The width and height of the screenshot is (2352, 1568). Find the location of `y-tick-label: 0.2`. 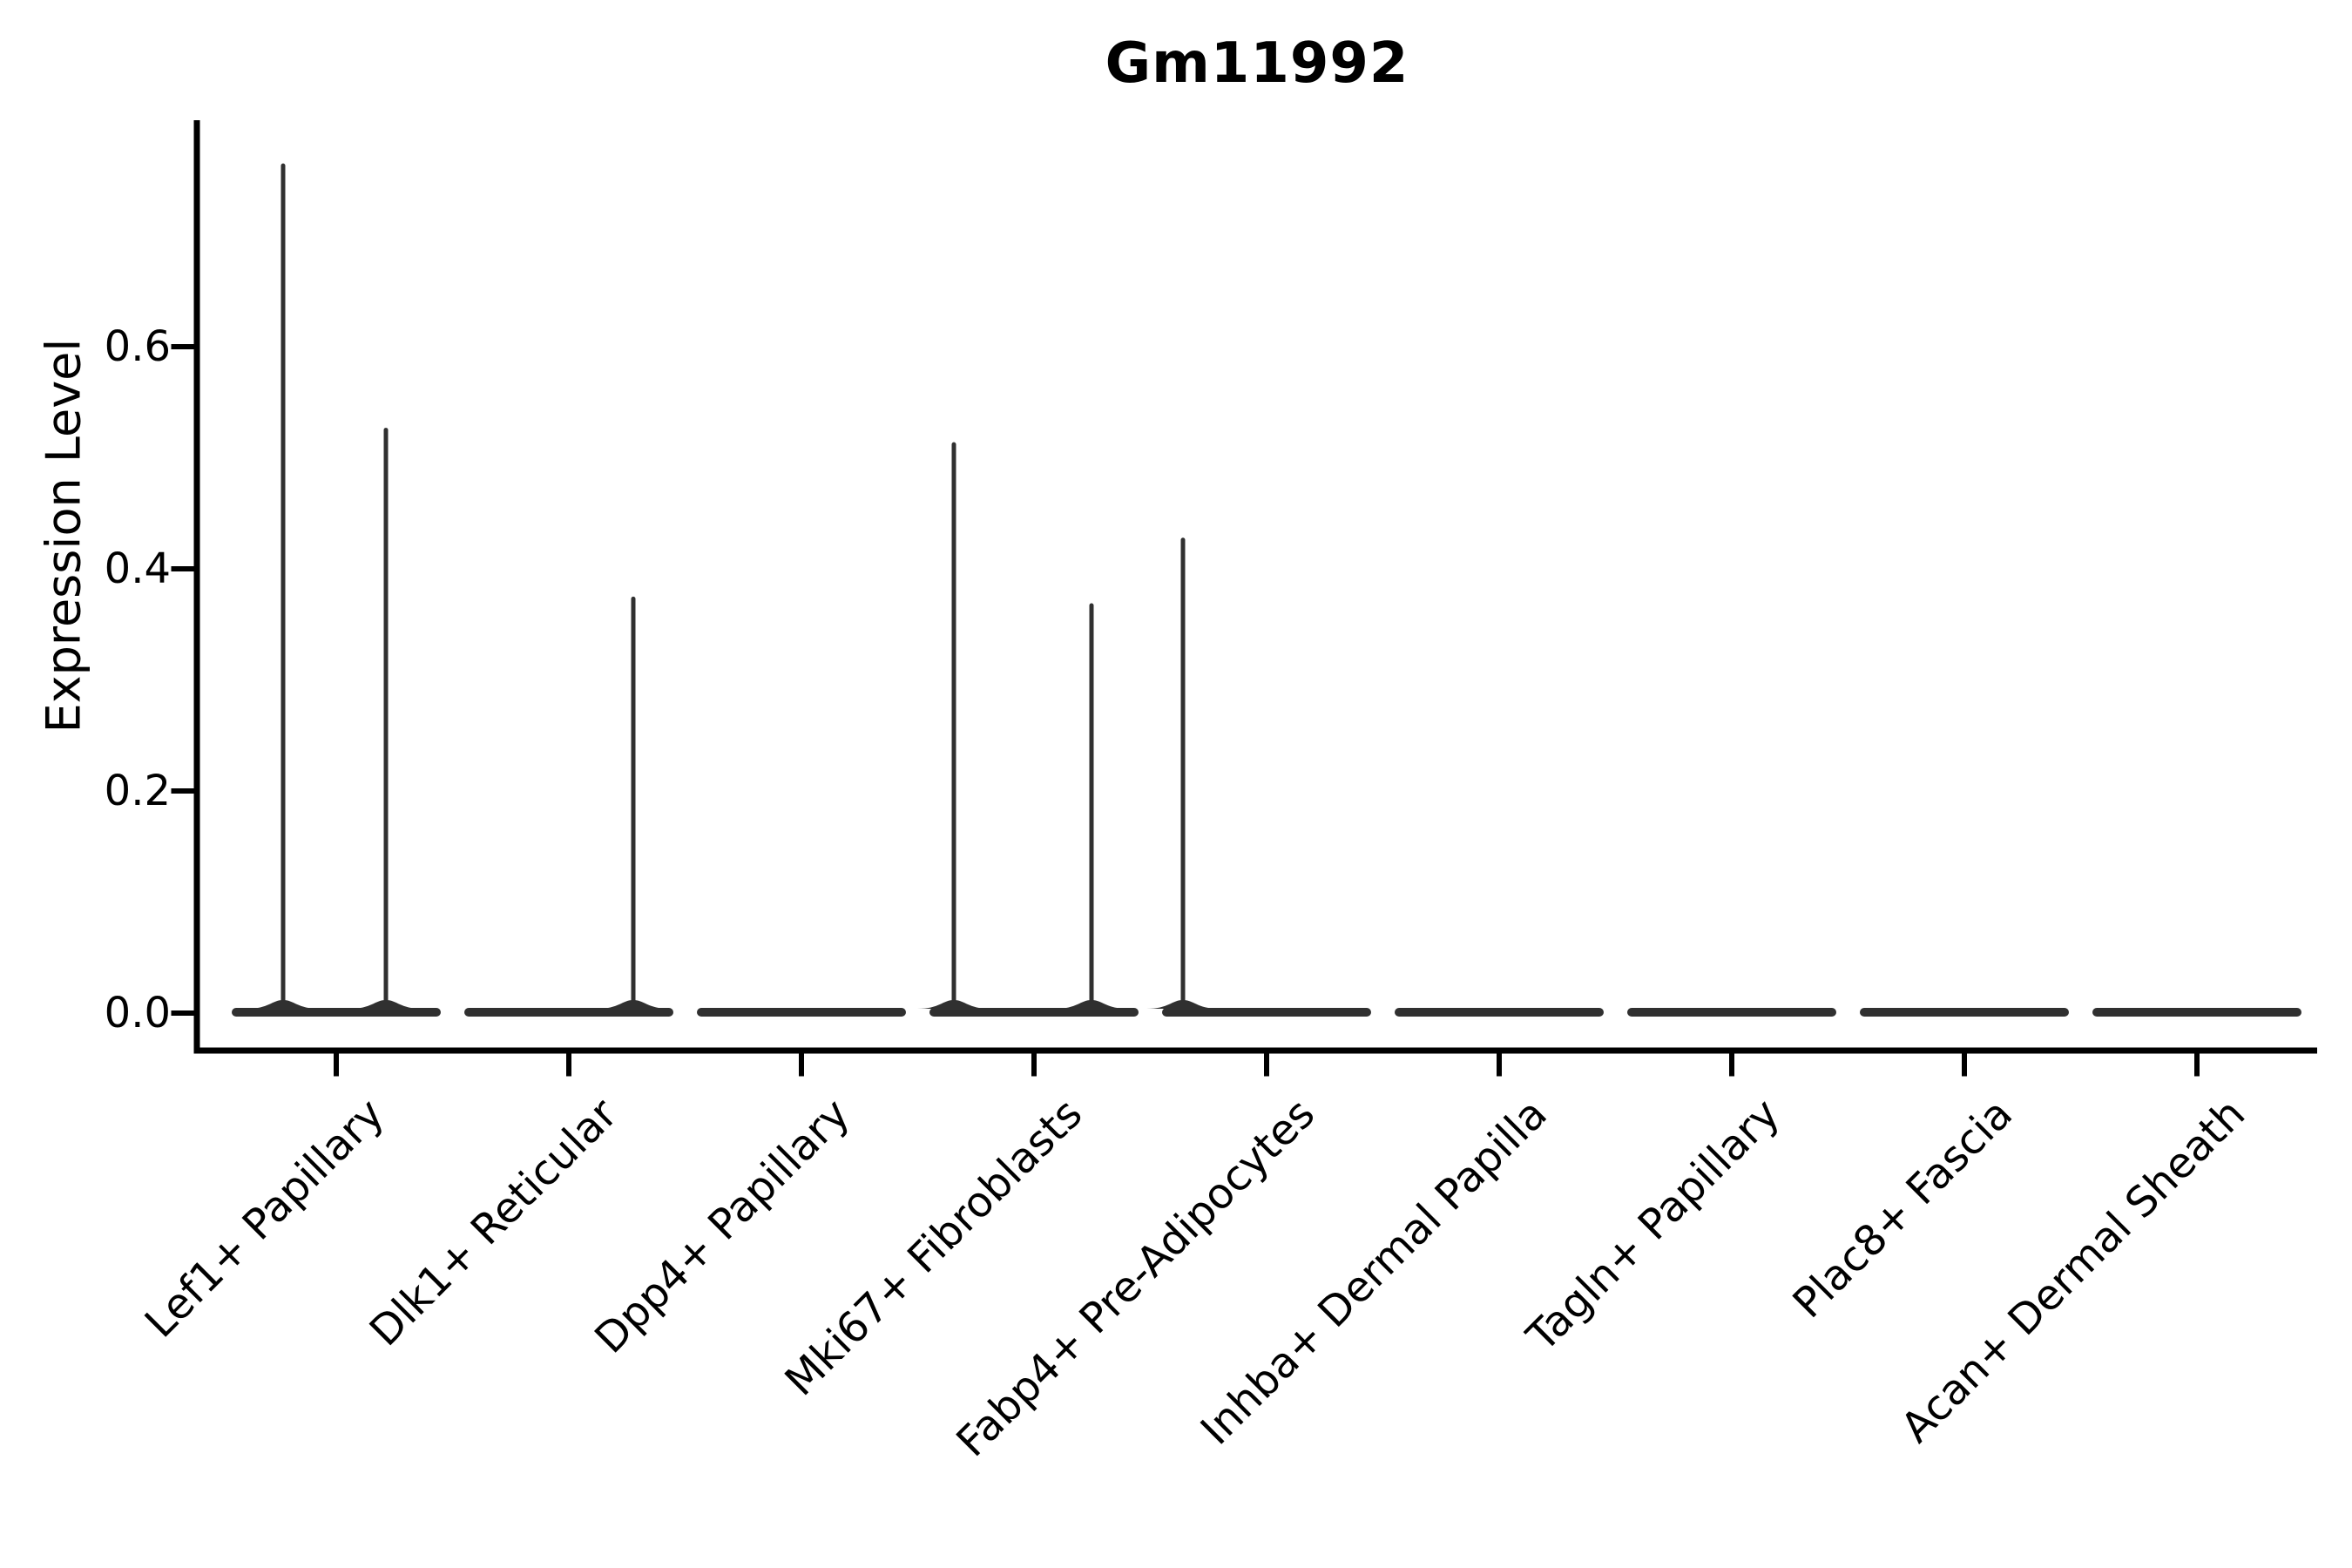

y-tick-label: 0.2 is located at coordinates (137, 791).